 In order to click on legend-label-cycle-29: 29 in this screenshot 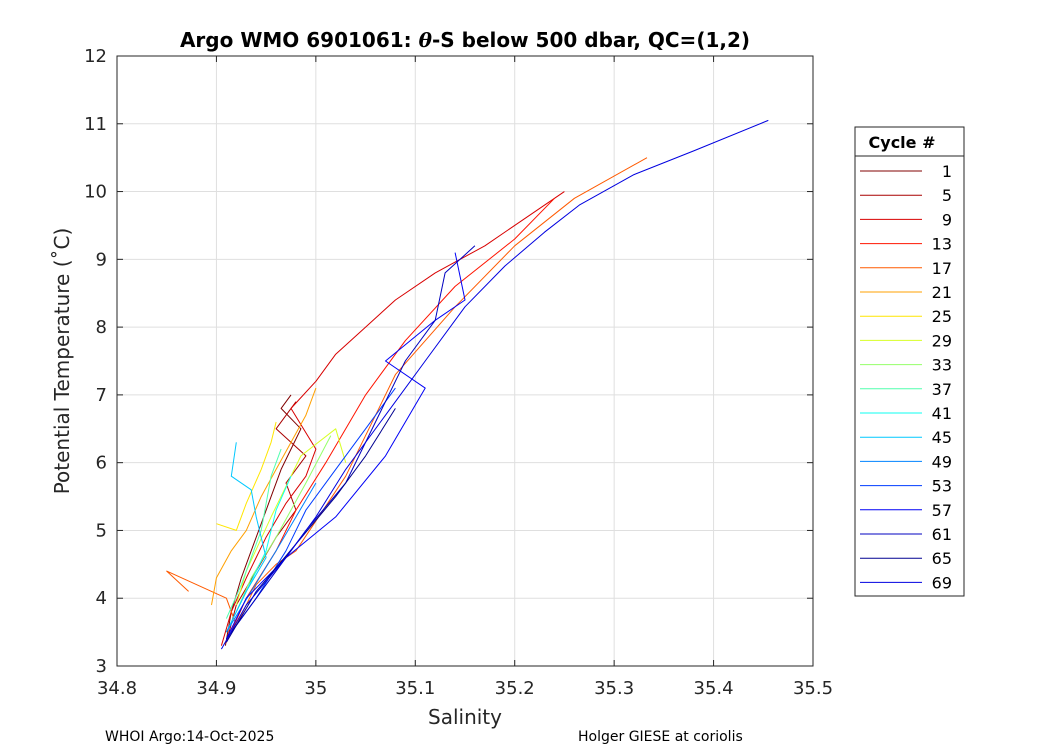, I will do `click(942, 340)`.